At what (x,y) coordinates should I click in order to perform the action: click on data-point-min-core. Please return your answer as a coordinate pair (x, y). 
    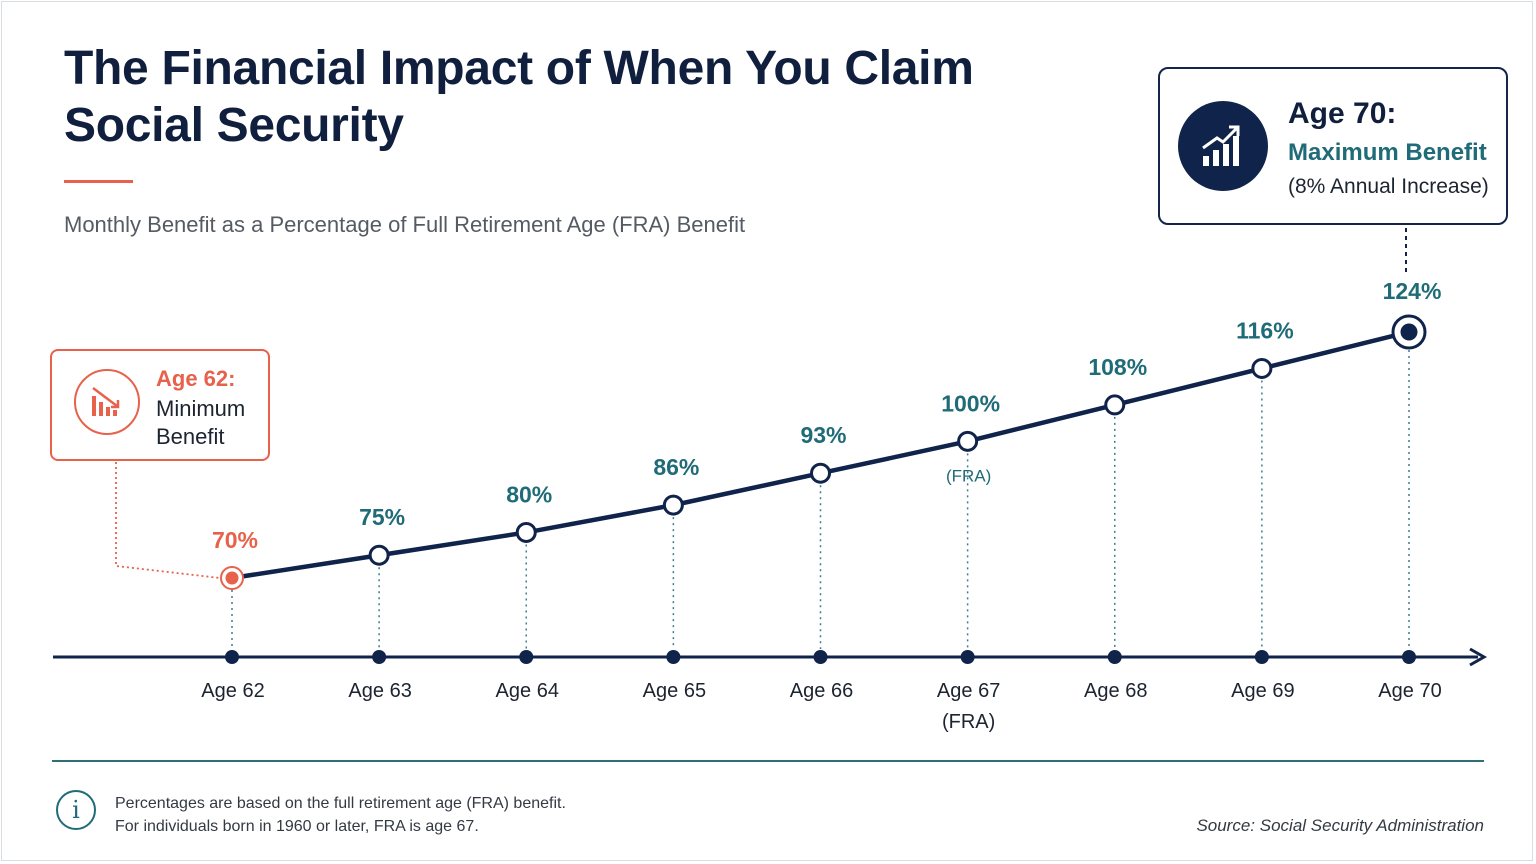
    Looking at the image, I should click on (232, 578).